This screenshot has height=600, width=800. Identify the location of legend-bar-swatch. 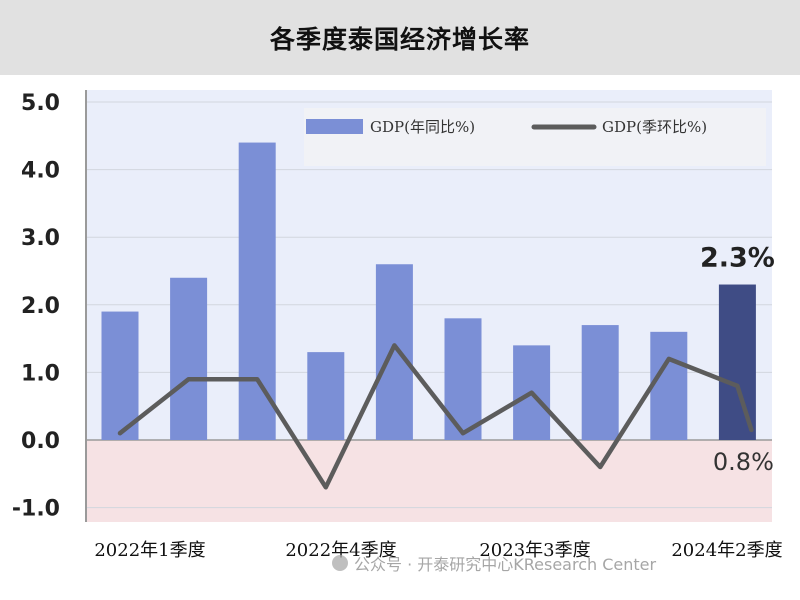
(334, 126).